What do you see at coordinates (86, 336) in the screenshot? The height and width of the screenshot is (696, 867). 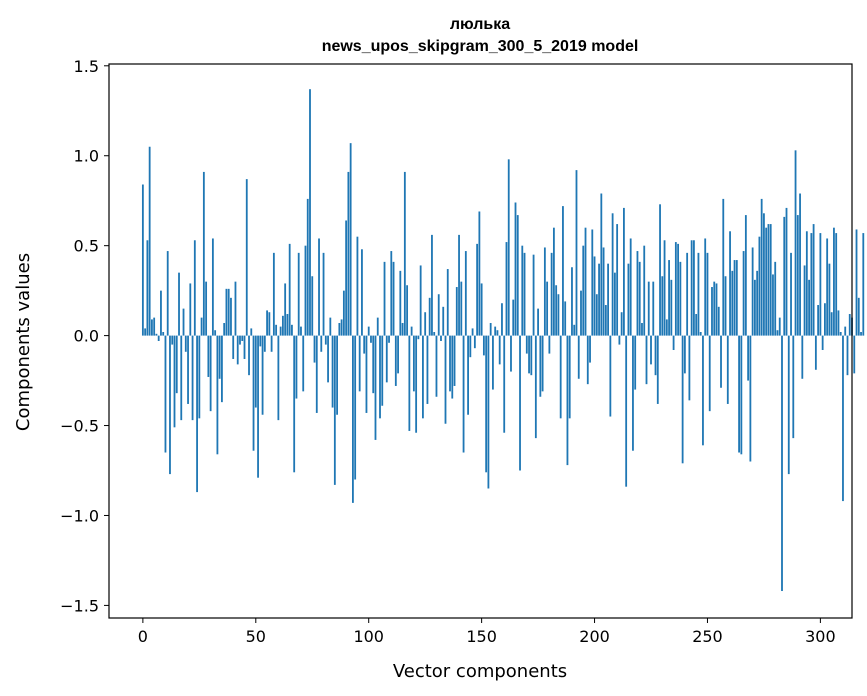 I see `y-tick-label: 0.0` at bounding box center [86, 336].